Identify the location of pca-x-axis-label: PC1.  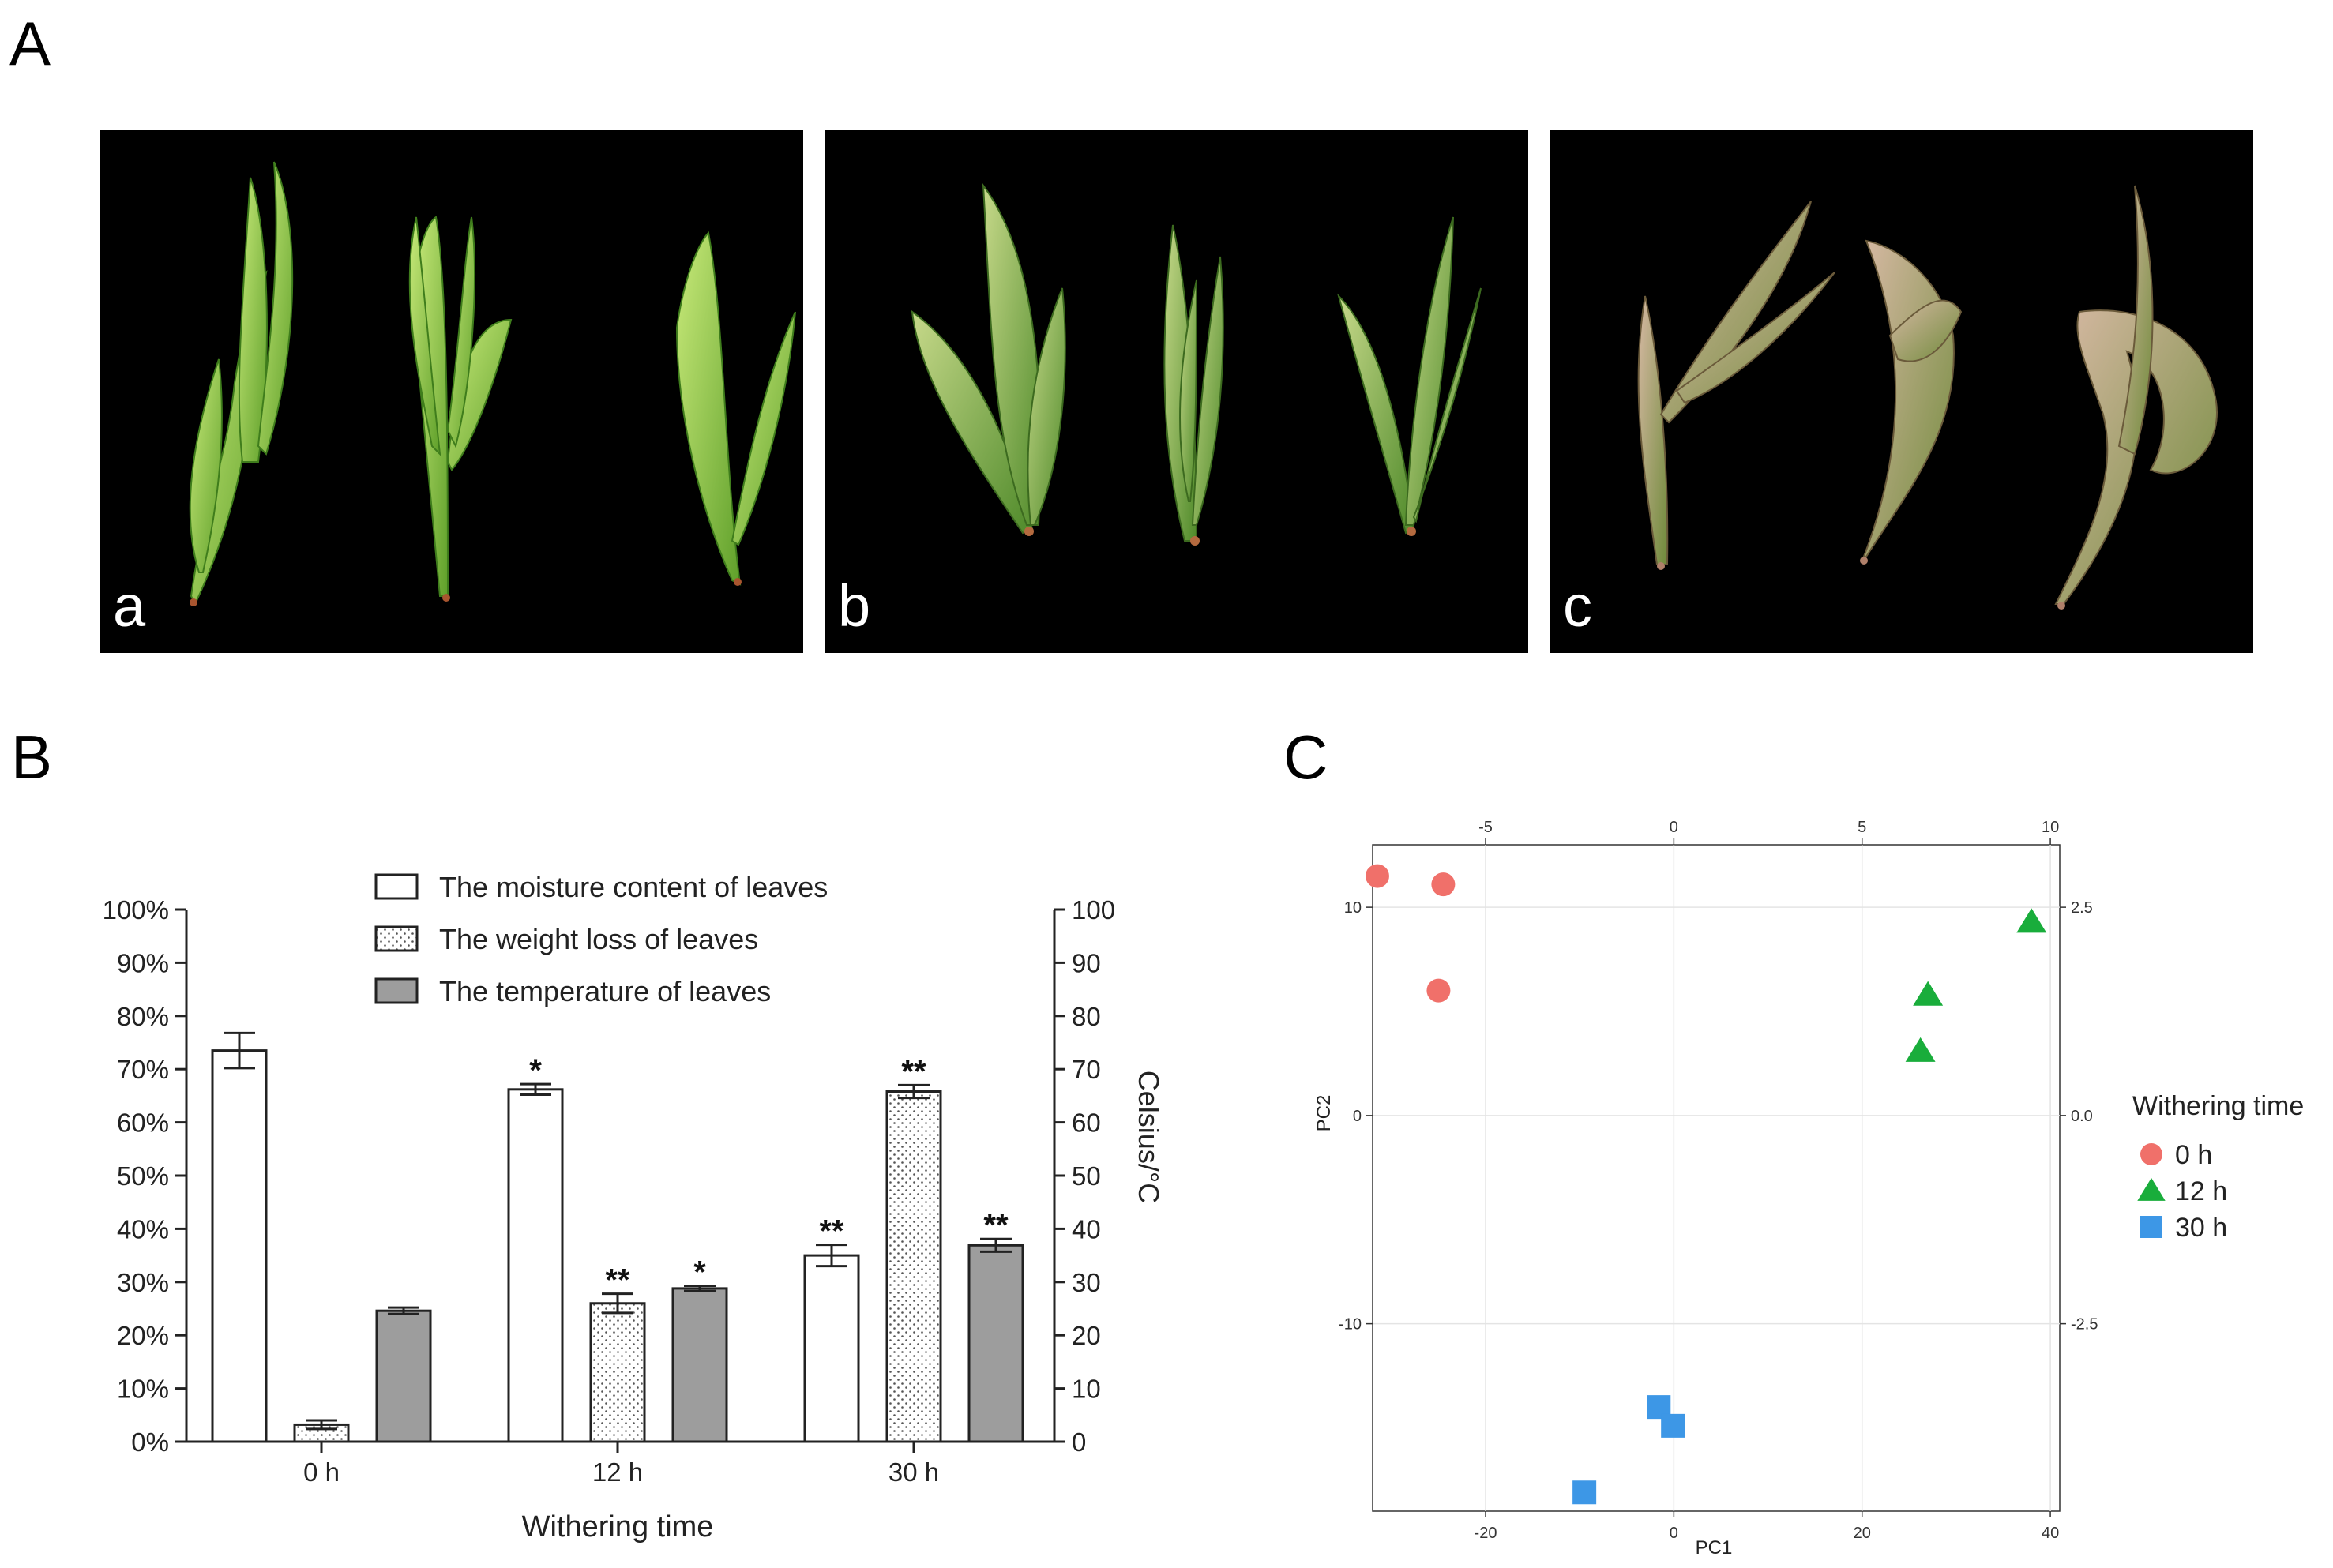
(1714, 1548).